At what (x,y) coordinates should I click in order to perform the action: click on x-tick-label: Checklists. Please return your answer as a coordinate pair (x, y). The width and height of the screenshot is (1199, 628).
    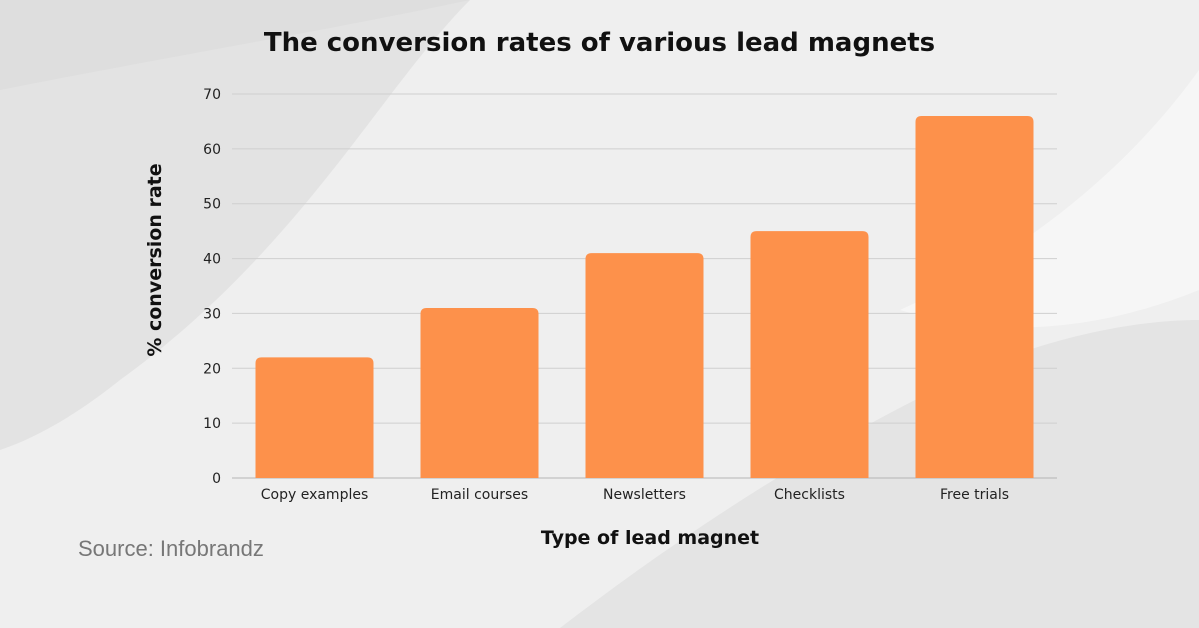
    Looking at the image, I should click on (809, 495).